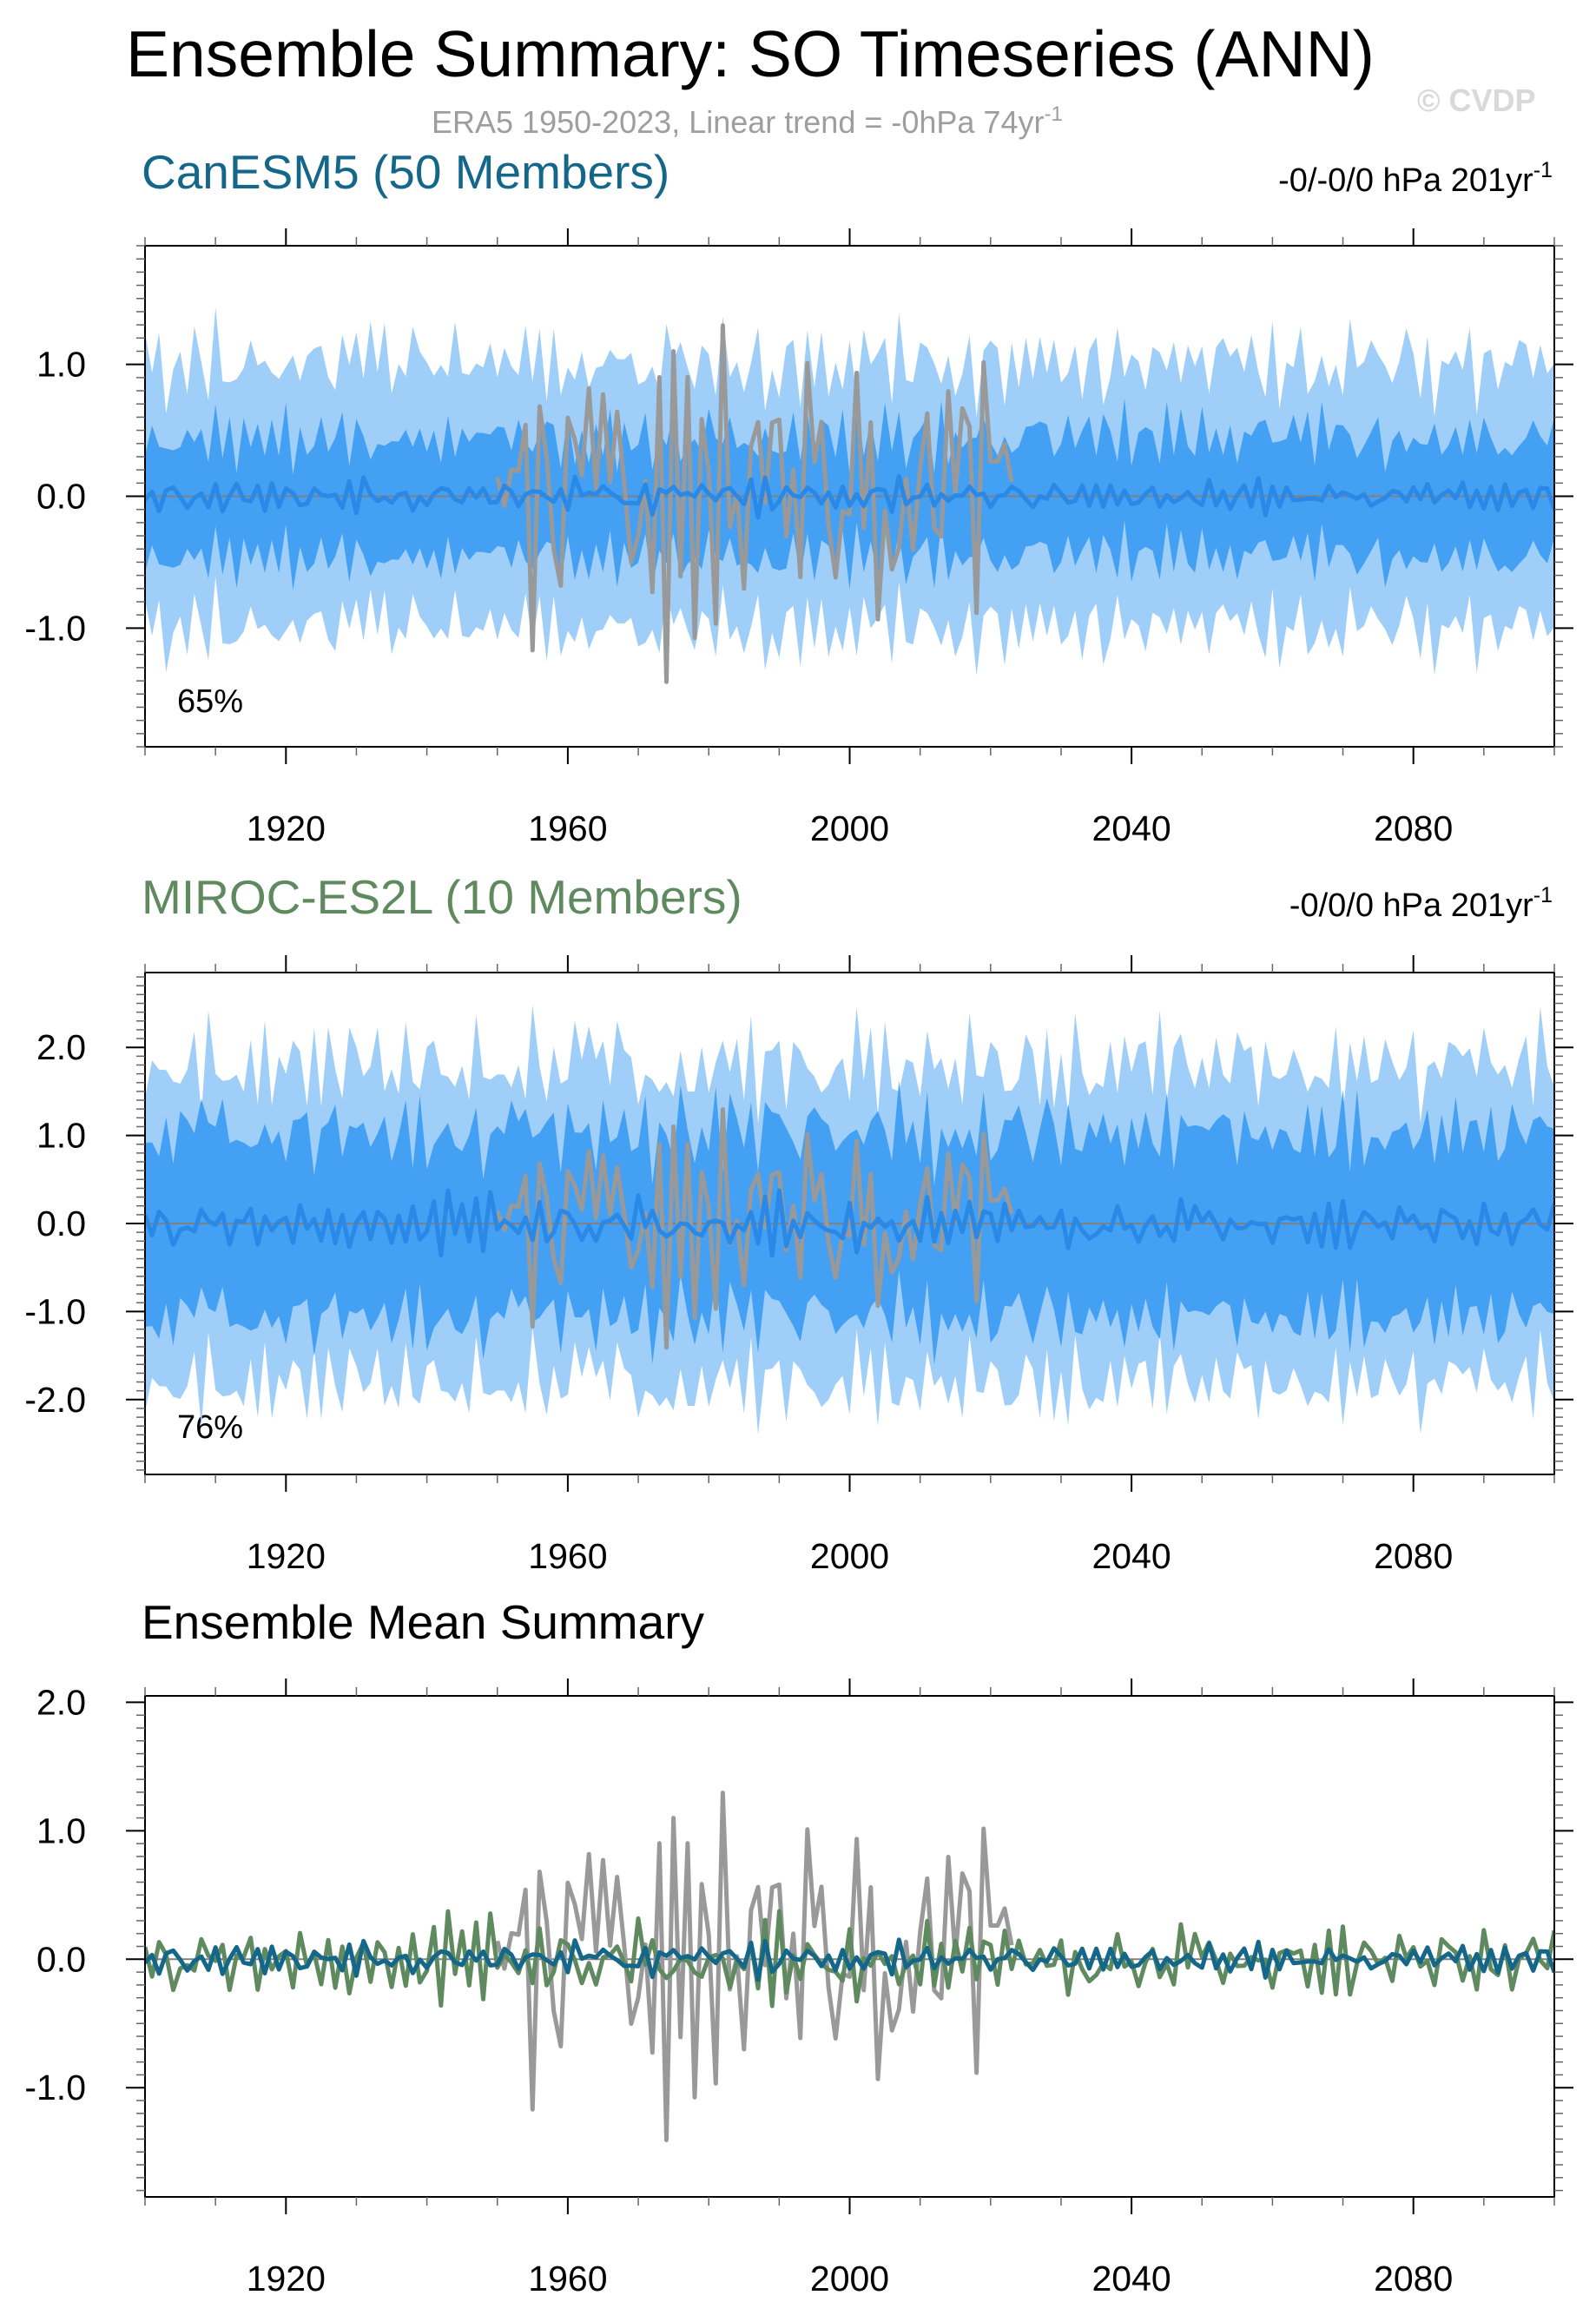 The width and height of the screenshot is (1596, 2315). I want to click on trend-text-miroc: -0/0/0 hPa 201yr, so click(1411, 905).